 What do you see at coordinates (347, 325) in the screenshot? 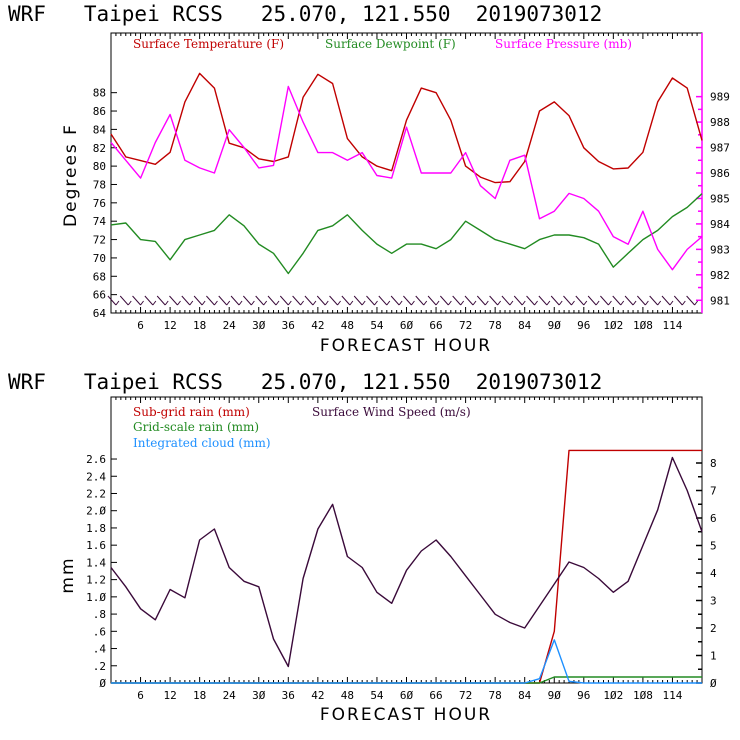
I see `x-tick-label: 48` at bounding box center [347, 325].